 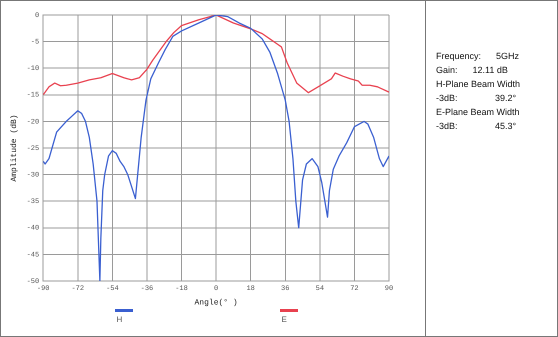 What do you see at coordinates (478, 56) in the screenshot?
I see `text: Frequency: 5GHz` at bounding box center [478, 56].